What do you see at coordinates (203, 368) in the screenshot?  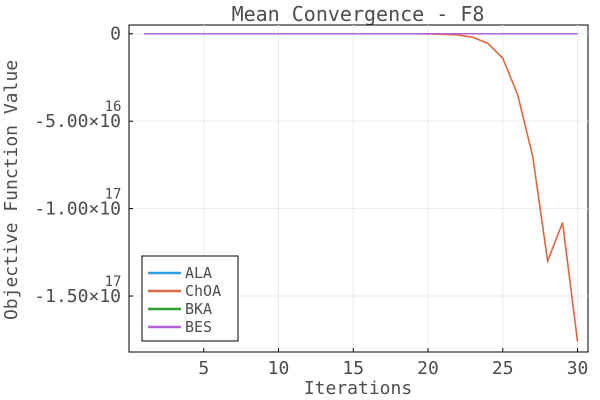 I see `x-tick-label: 5` at bounding box center [203, 368].